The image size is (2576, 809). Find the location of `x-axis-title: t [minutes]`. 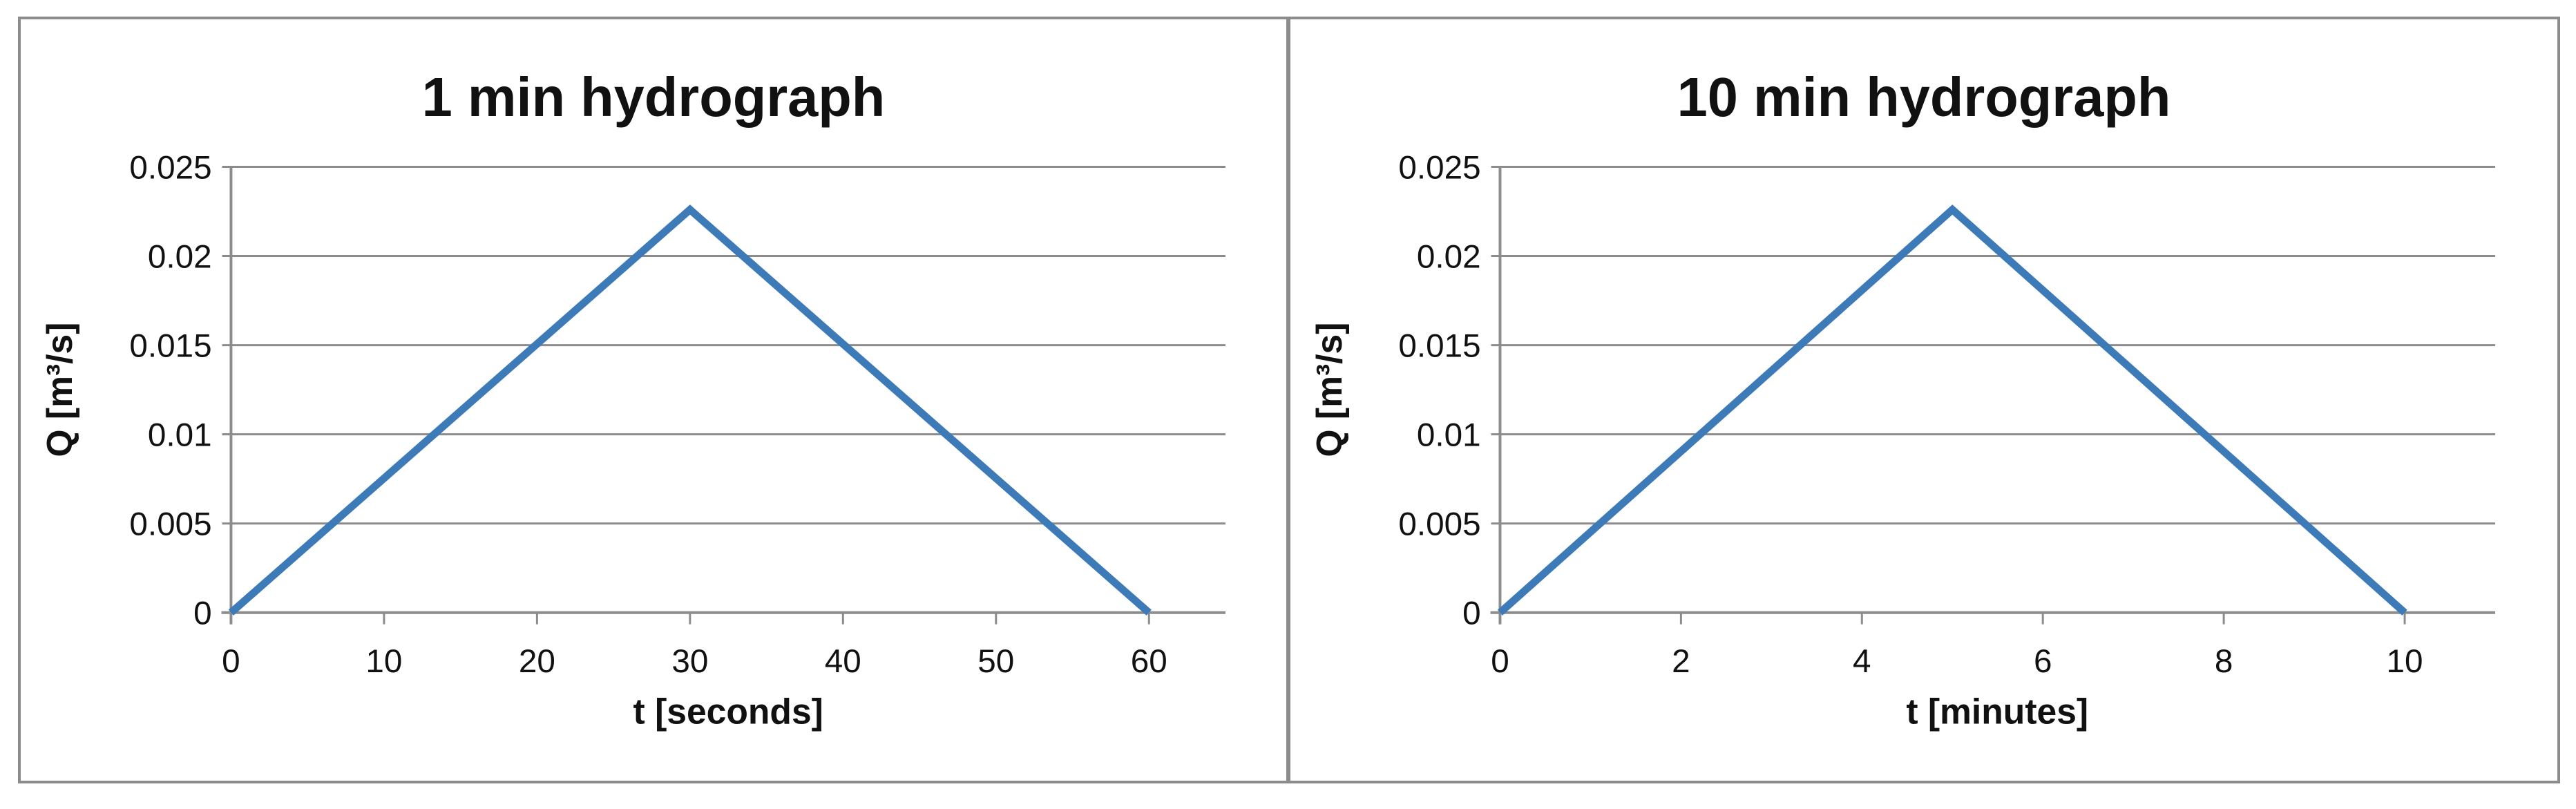

x-axis-title: t [minutes] is located at coordinates (1997, 712).